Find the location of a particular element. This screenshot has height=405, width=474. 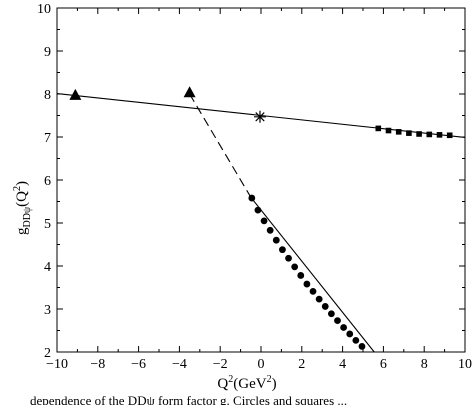

y-axis-title: gDDψ(Q2) is located at coordinates (22, 208).